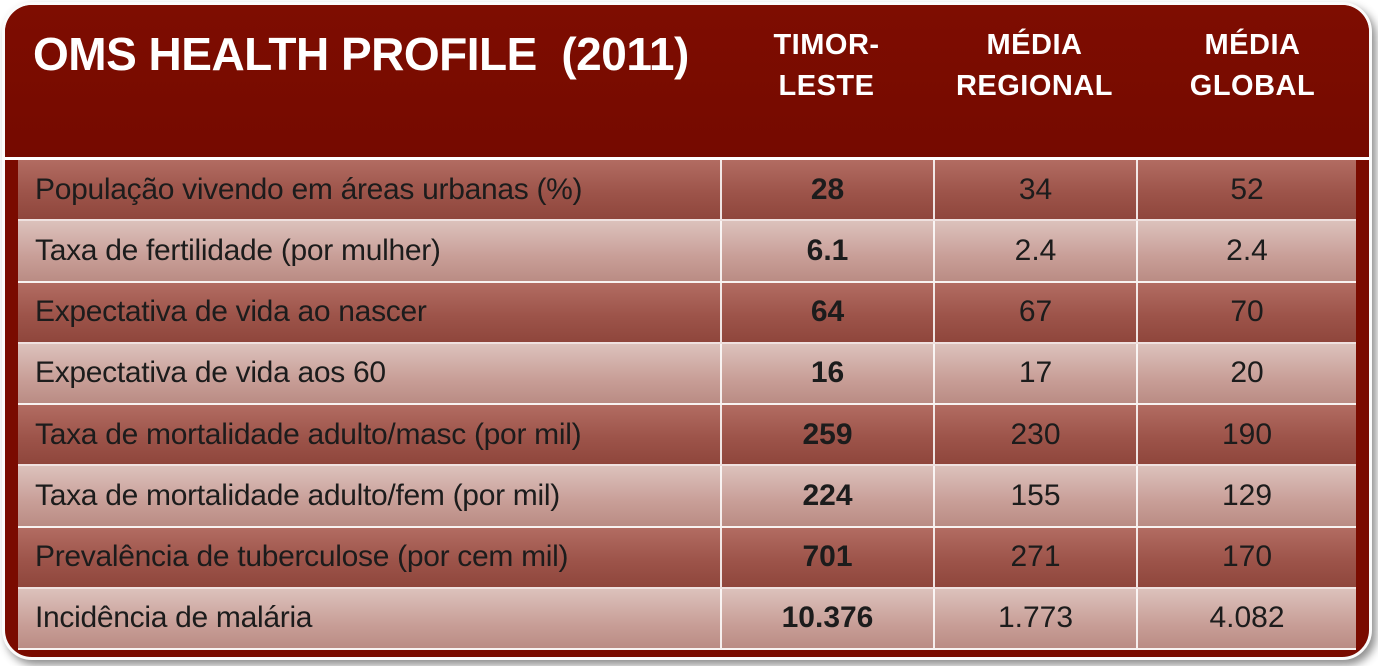  Describe the element at coordinates (826, 312) in the screenshot. I see `row-value-timor-leste: 64` at that location.